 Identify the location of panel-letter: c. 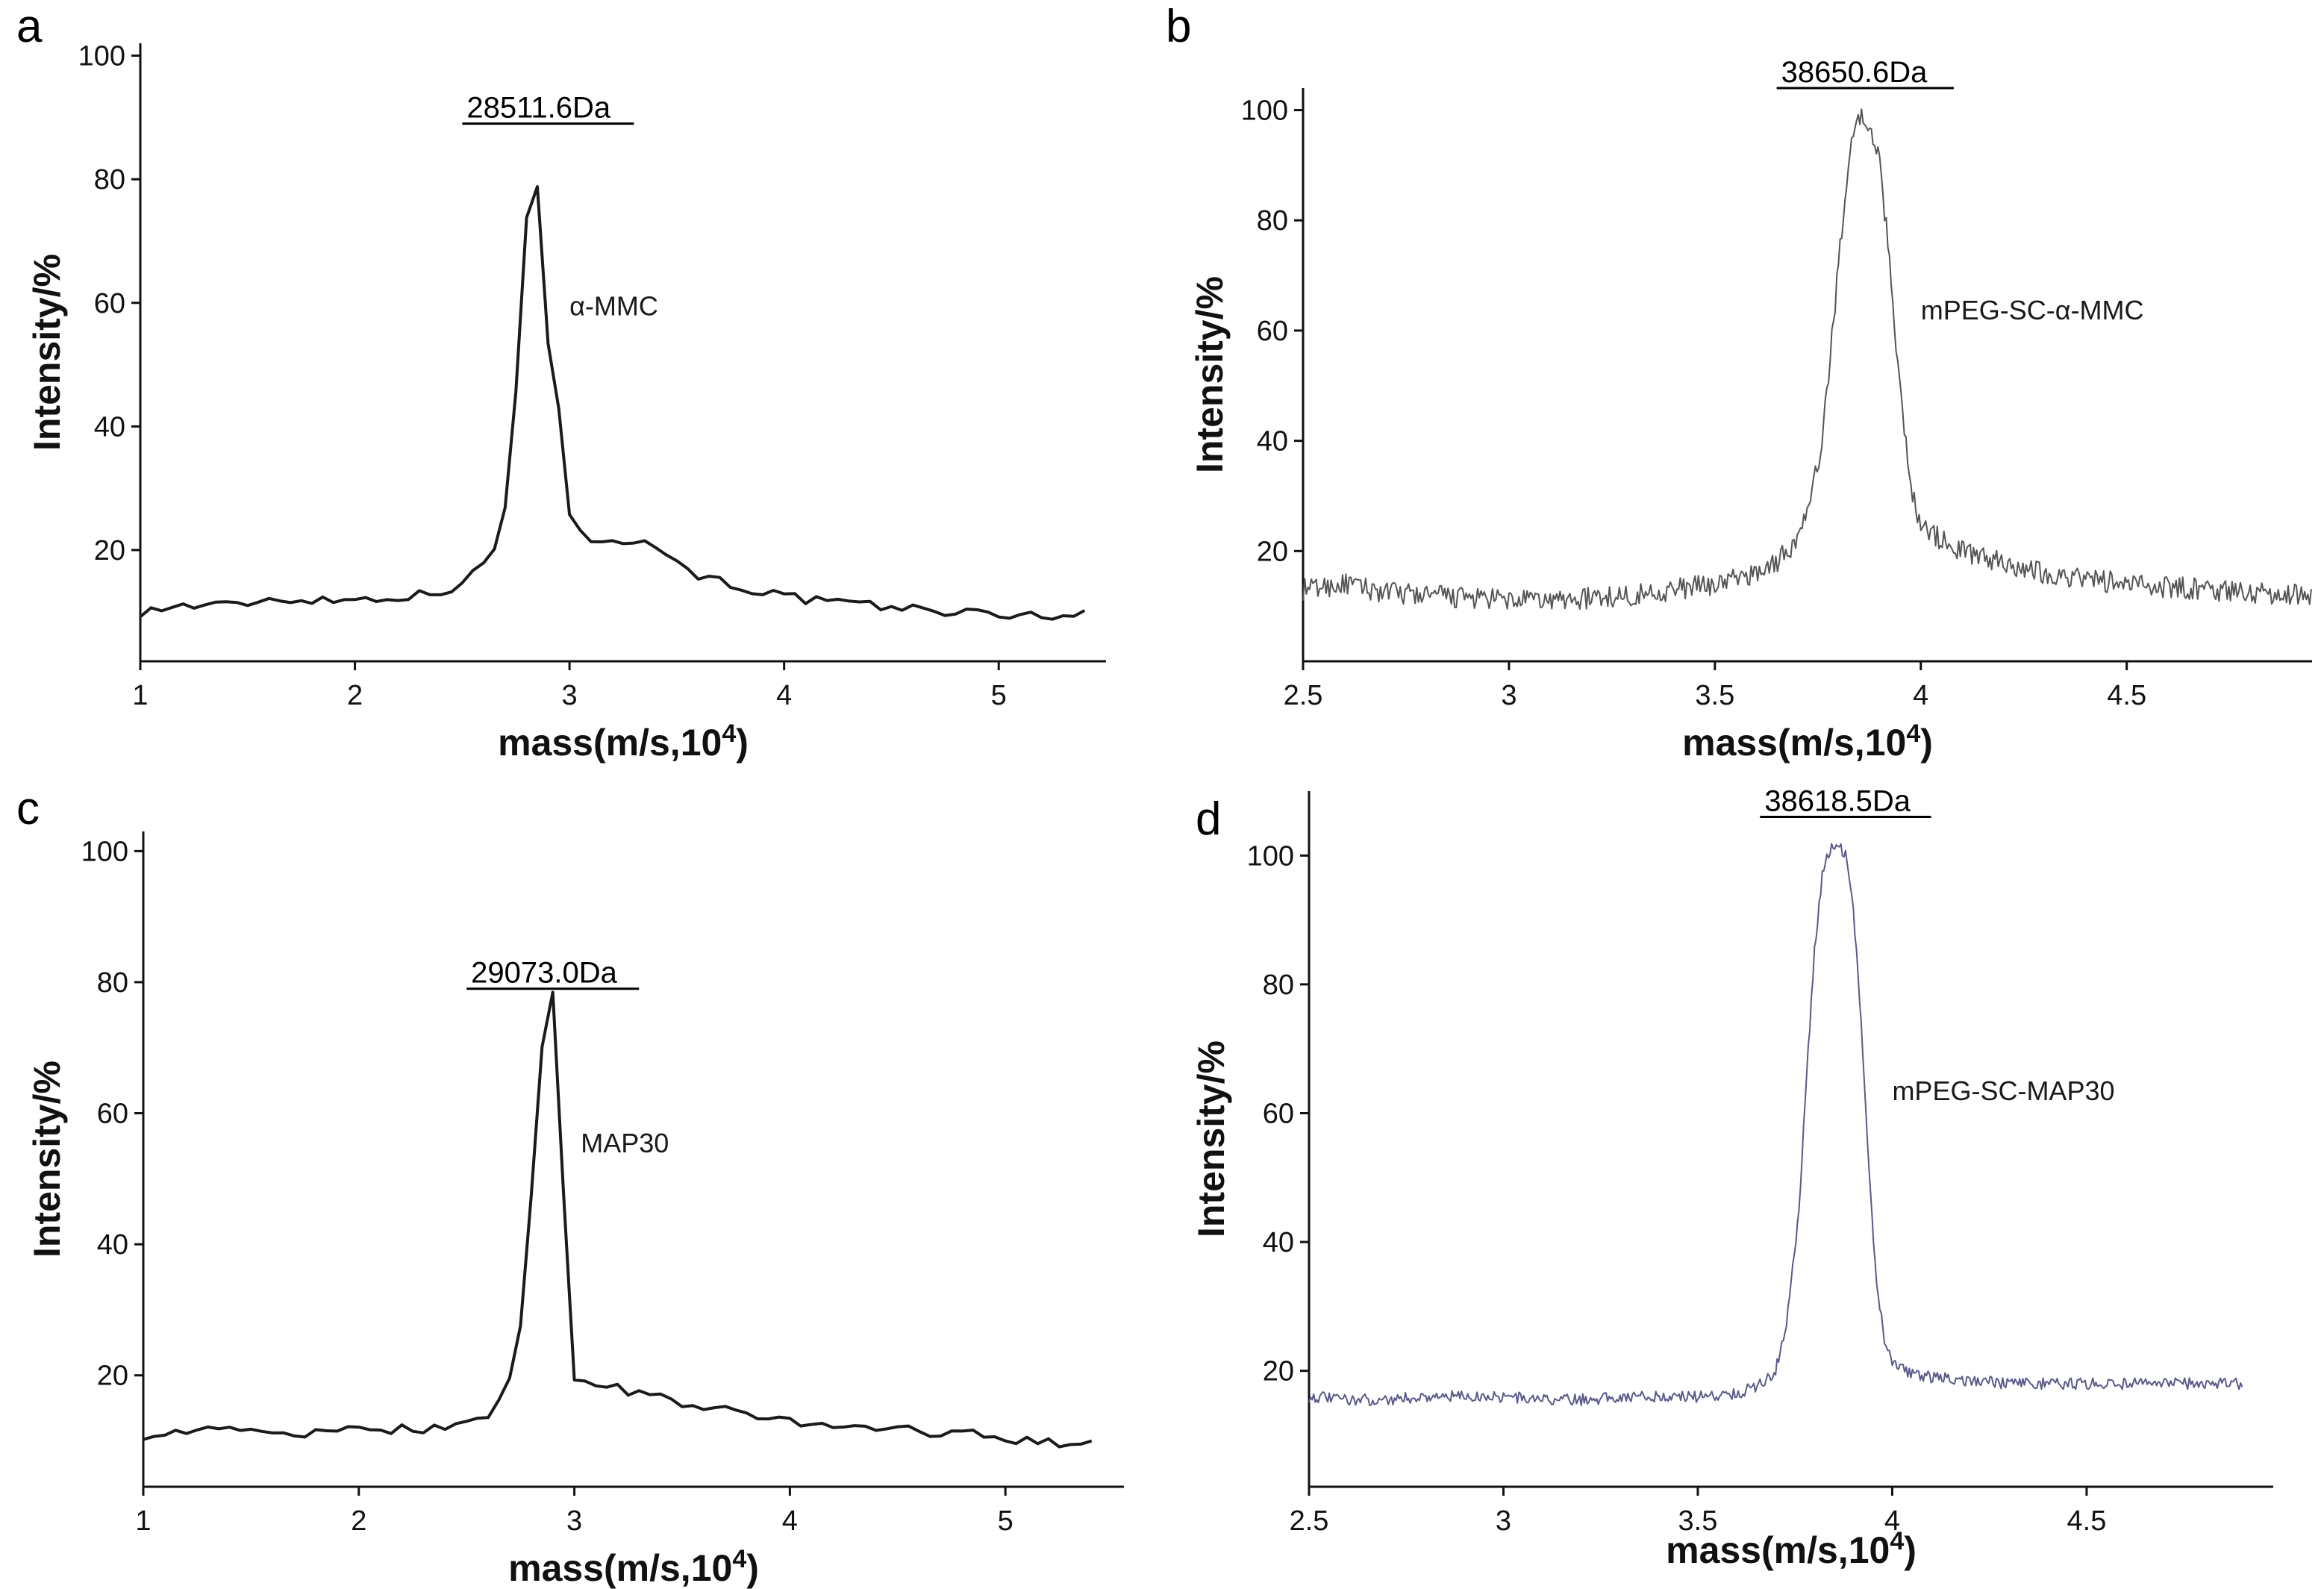
(28, 809).